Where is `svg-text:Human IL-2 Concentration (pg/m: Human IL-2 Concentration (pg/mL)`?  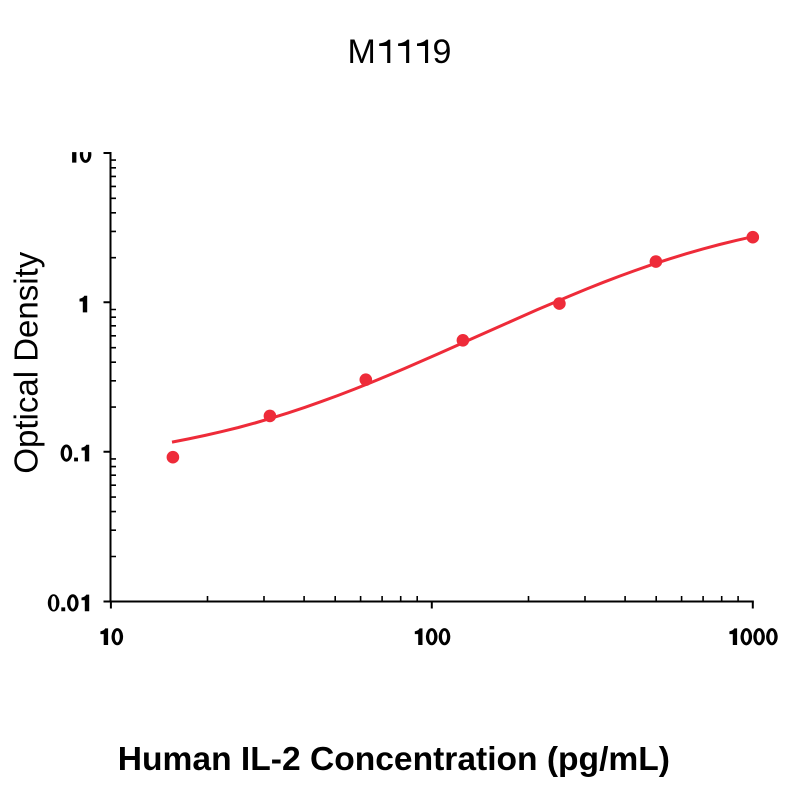
svg-text:Human IL-2 Concentration (pg/m: Human IL-2 Concentration (pg/mL) is located at coordinates (394, 759).